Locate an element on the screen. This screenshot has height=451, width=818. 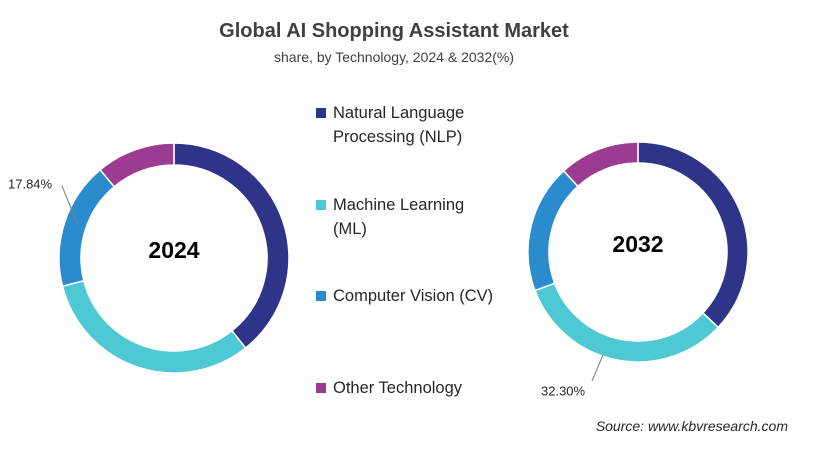
legend-label: Computer Vision (CV) is located at coordinates (413, 296).